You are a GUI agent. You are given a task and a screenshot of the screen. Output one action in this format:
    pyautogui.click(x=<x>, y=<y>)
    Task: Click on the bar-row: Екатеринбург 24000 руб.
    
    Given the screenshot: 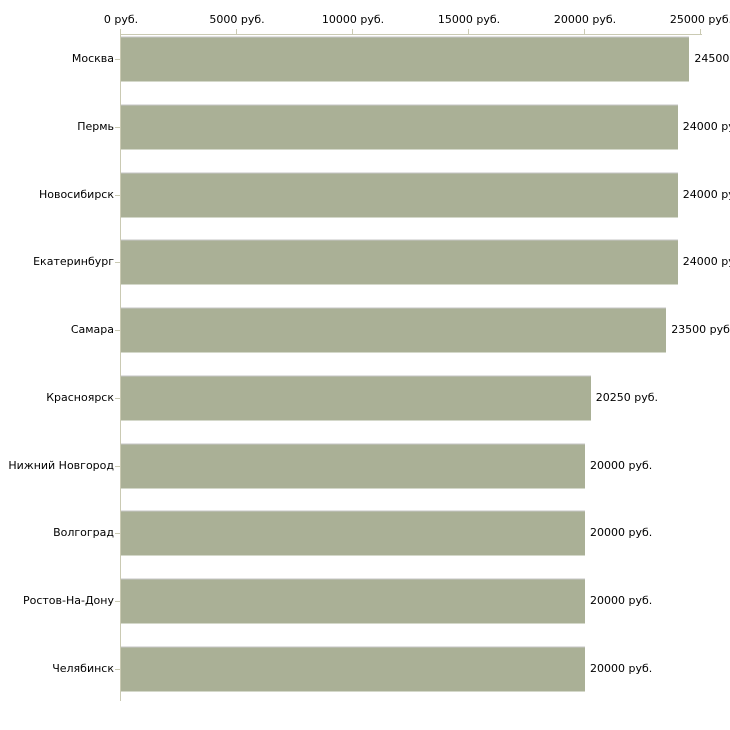 What is the action you would take?
    pyautogui.click(x=365, y=262)
    